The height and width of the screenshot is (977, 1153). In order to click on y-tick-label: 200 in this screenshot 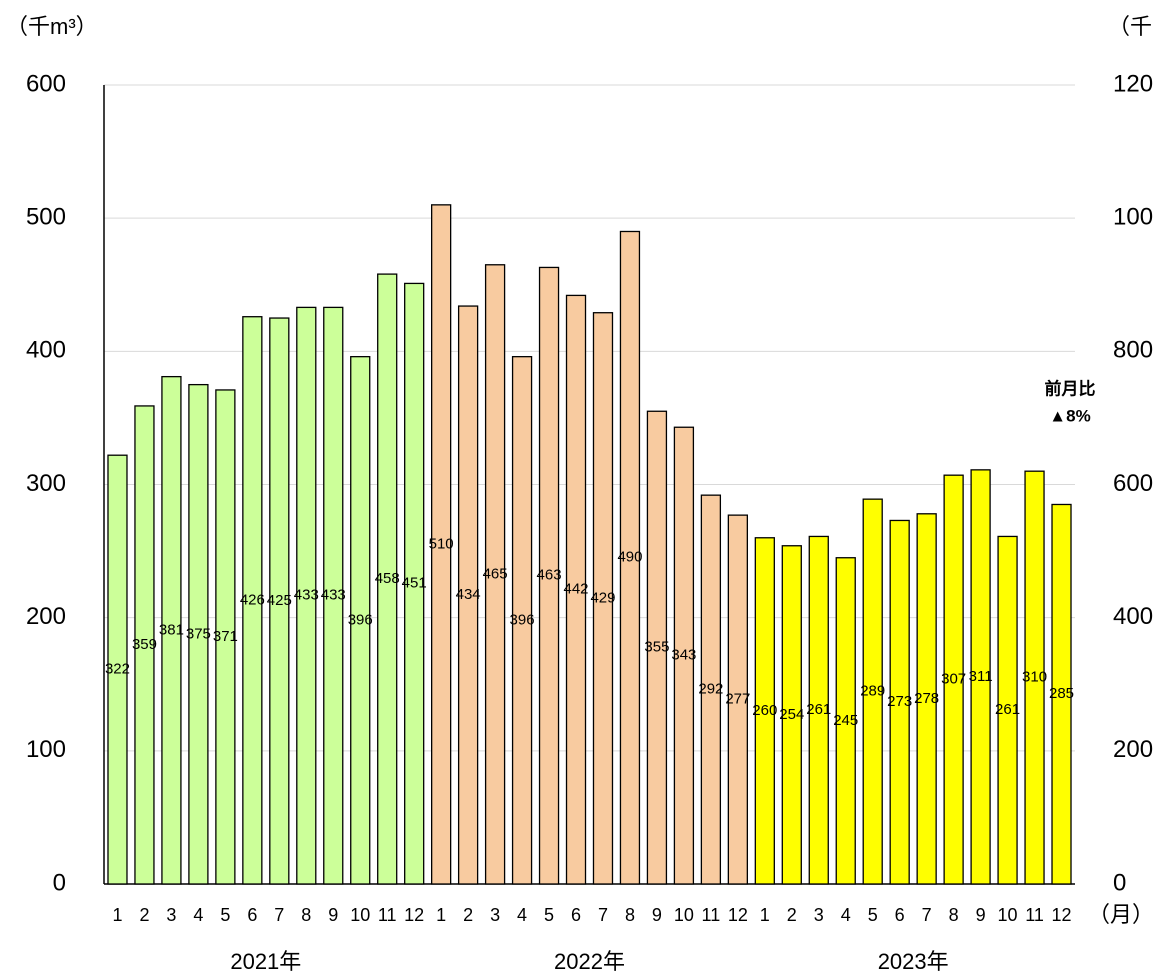, I will do `click(46, 616)`.